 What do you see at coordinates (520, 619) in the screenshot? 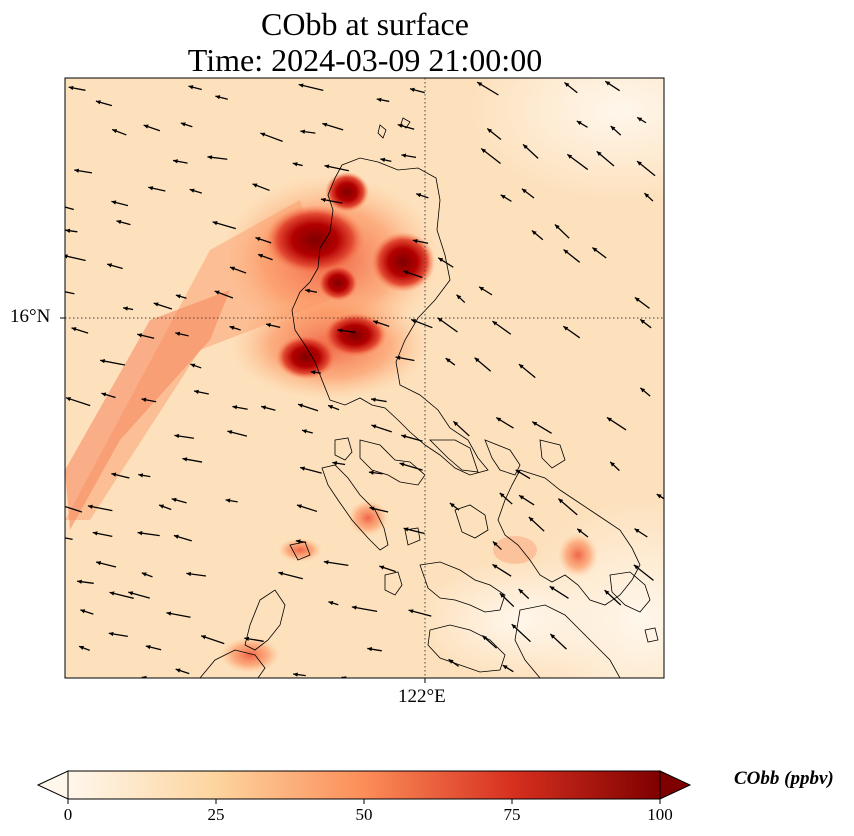
I see `low-concentration-area` at bounding box center [520, 619].